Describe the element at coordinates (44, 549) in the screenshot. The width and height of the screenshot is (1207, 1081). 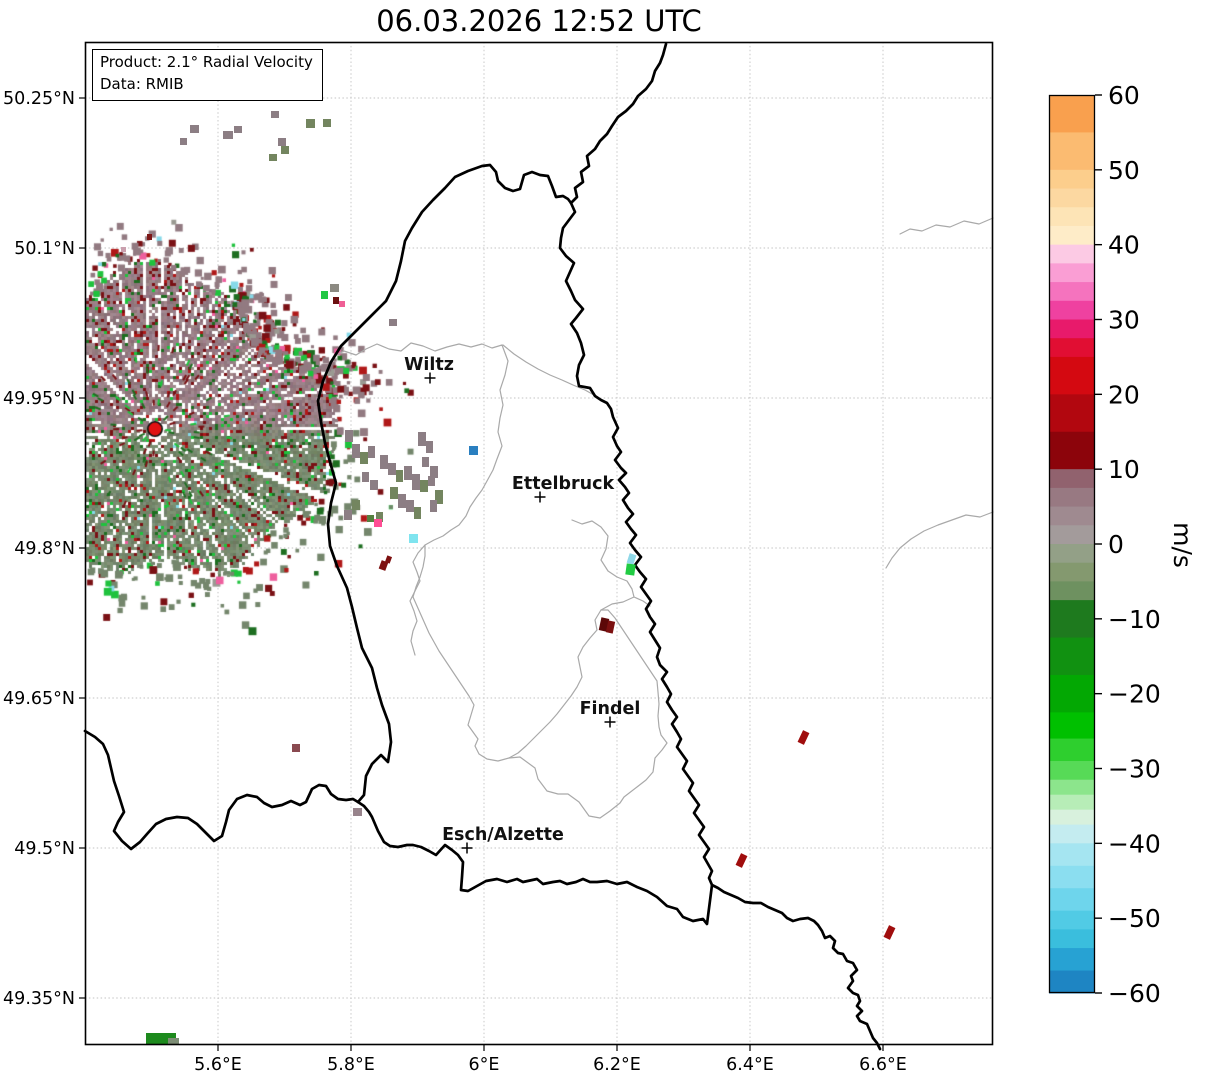
I see `y-tick-label: 49.8°N` at that location.